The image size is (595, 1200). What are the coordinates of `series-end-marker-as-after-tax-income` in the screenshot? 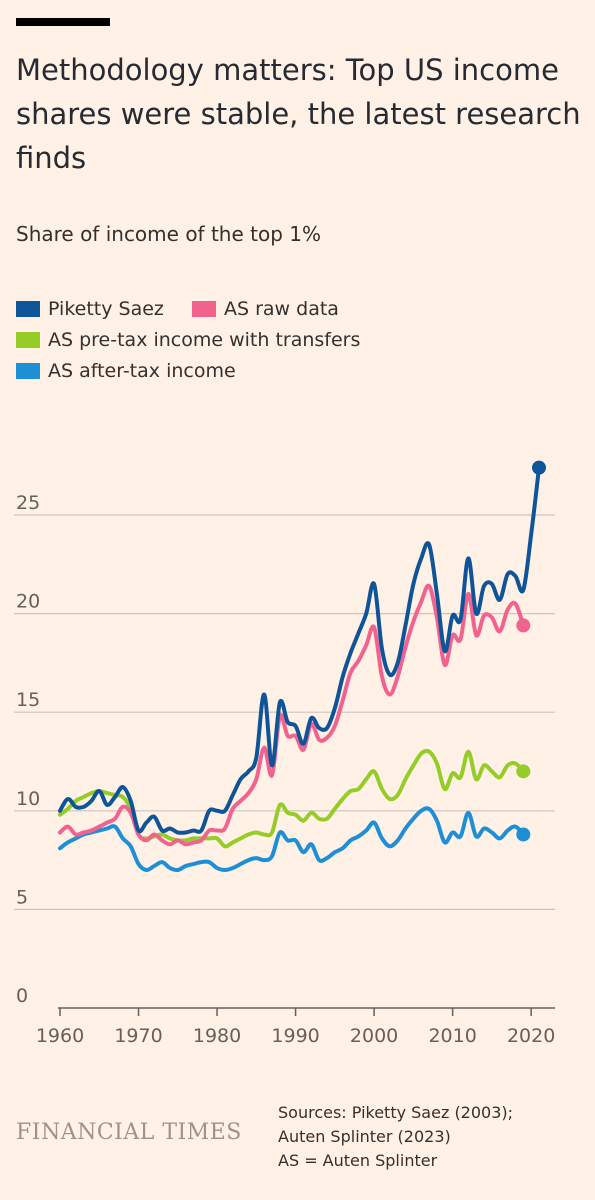 It's located at (523, 834).